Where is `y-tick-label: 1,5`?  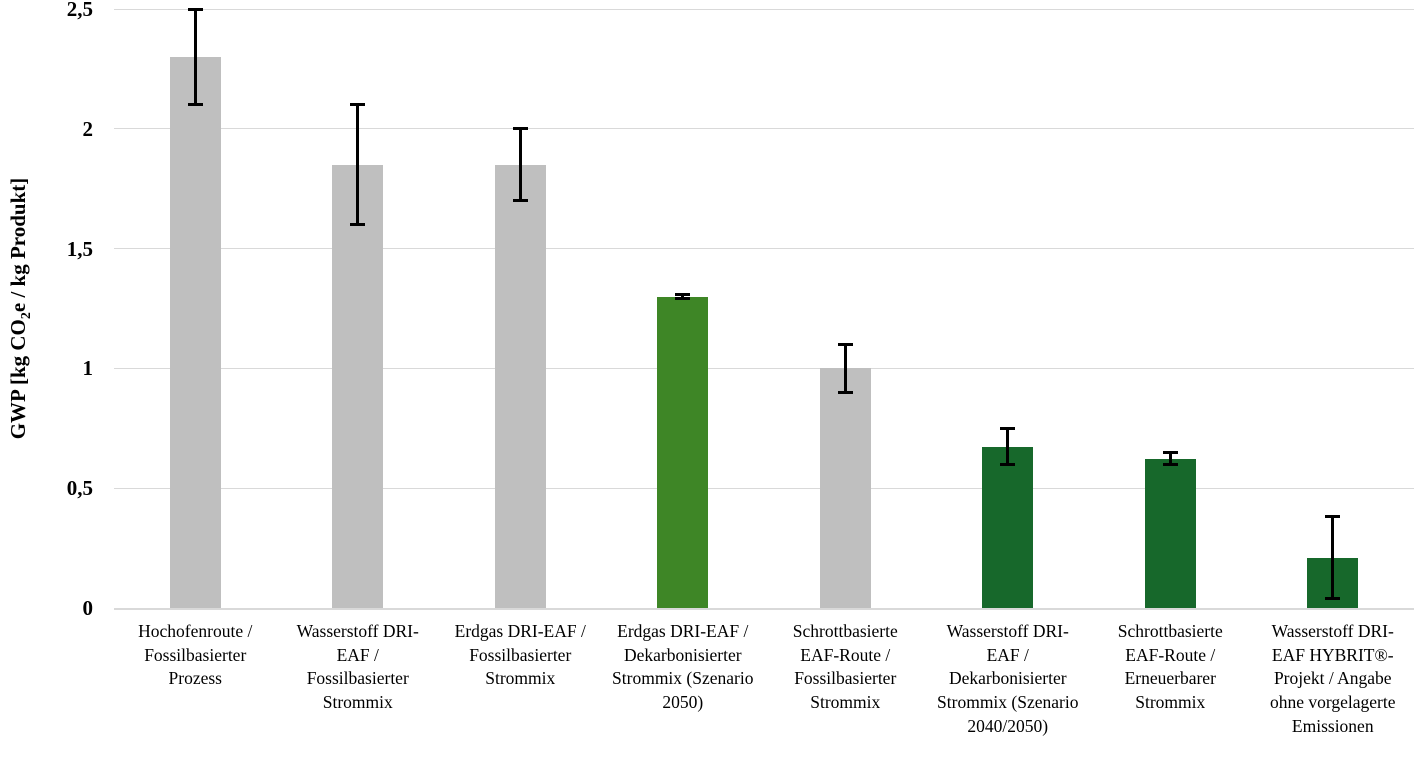
y-tick-label: 1,5 is located at coordinates (79, 248).